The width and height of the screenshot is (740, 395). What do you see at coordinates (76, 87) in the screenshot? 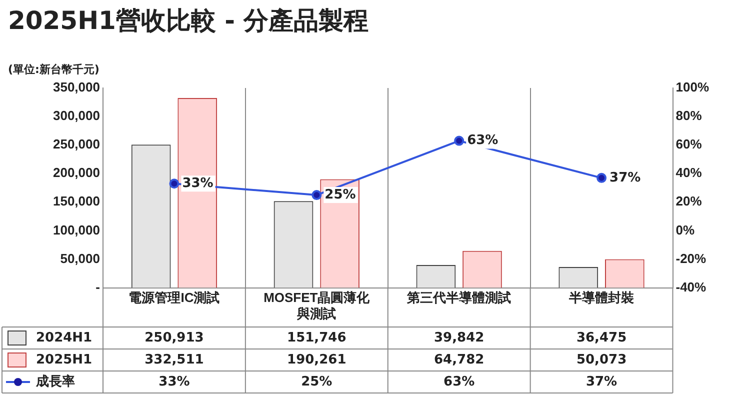
I see `y-tick-label: 350,000` at bounding box center [76, 87].